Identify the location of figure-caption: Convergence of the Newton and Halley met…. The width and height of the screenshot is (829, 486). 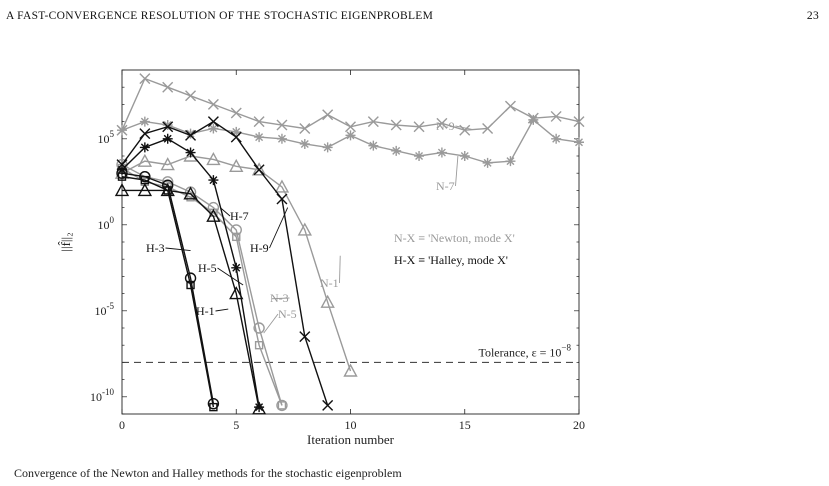
(208, 473).